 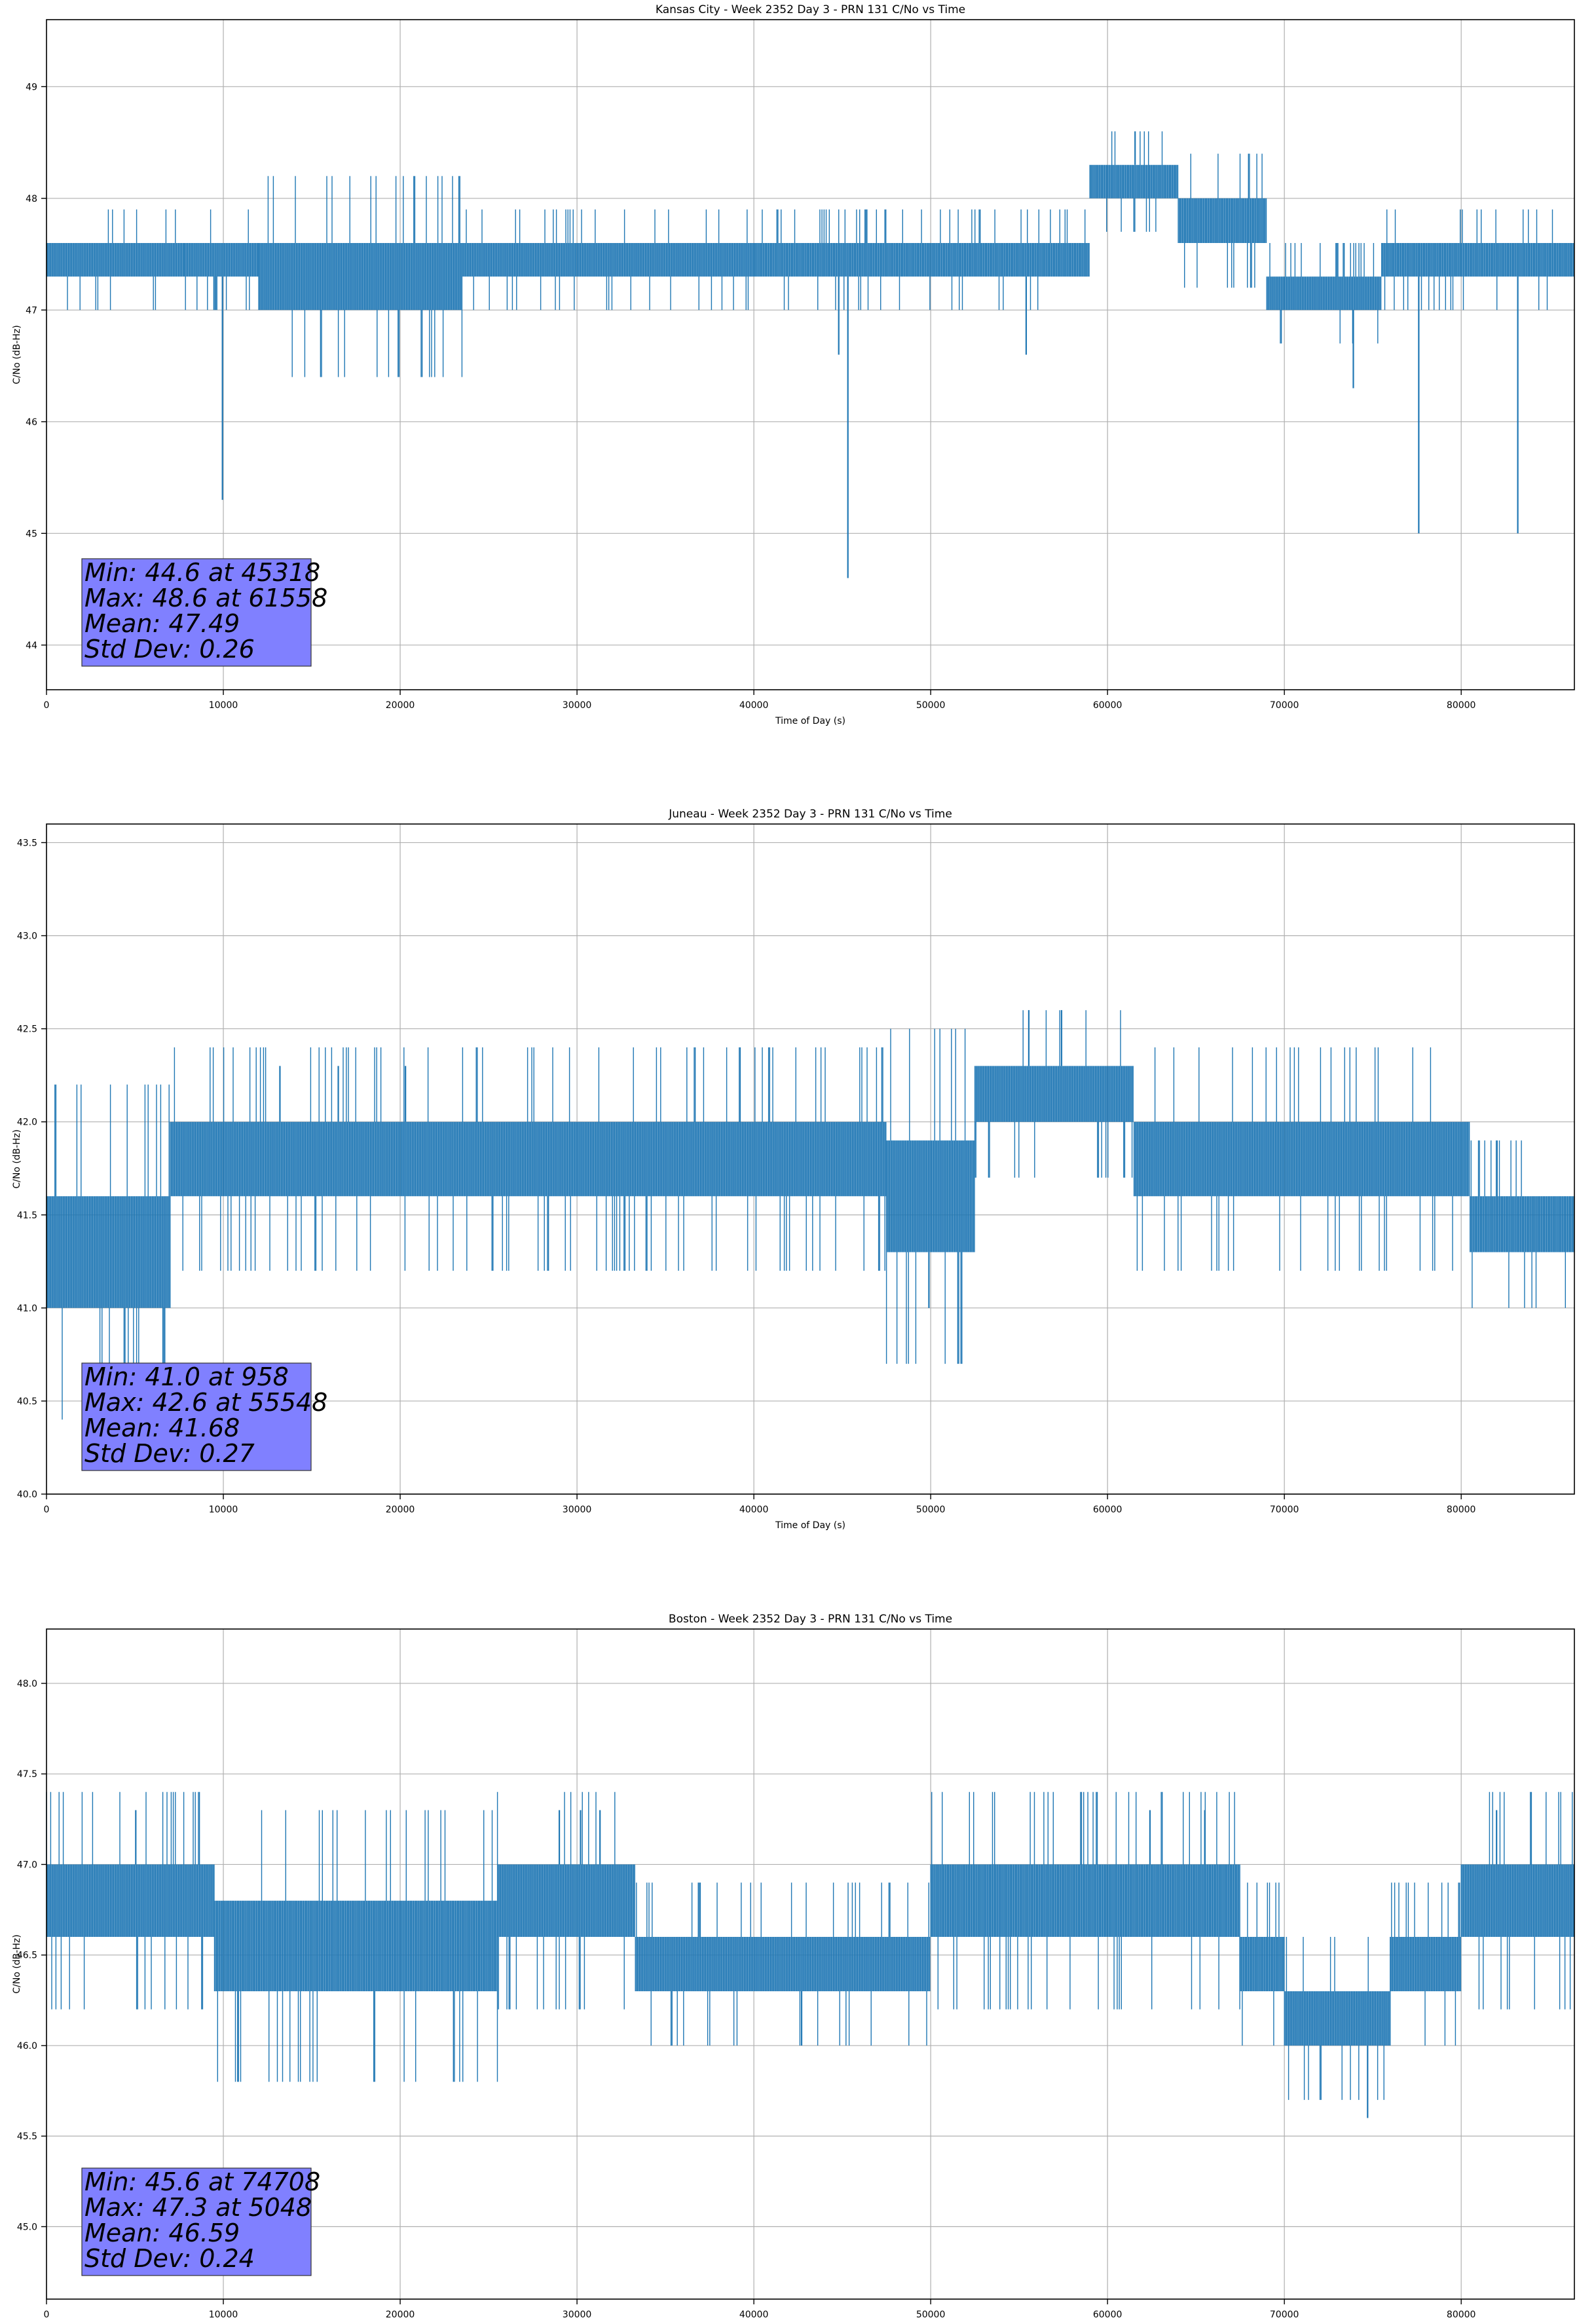 I want to click on stats-max: Max: 48.6 at 61558, so click(x=205, y=598).